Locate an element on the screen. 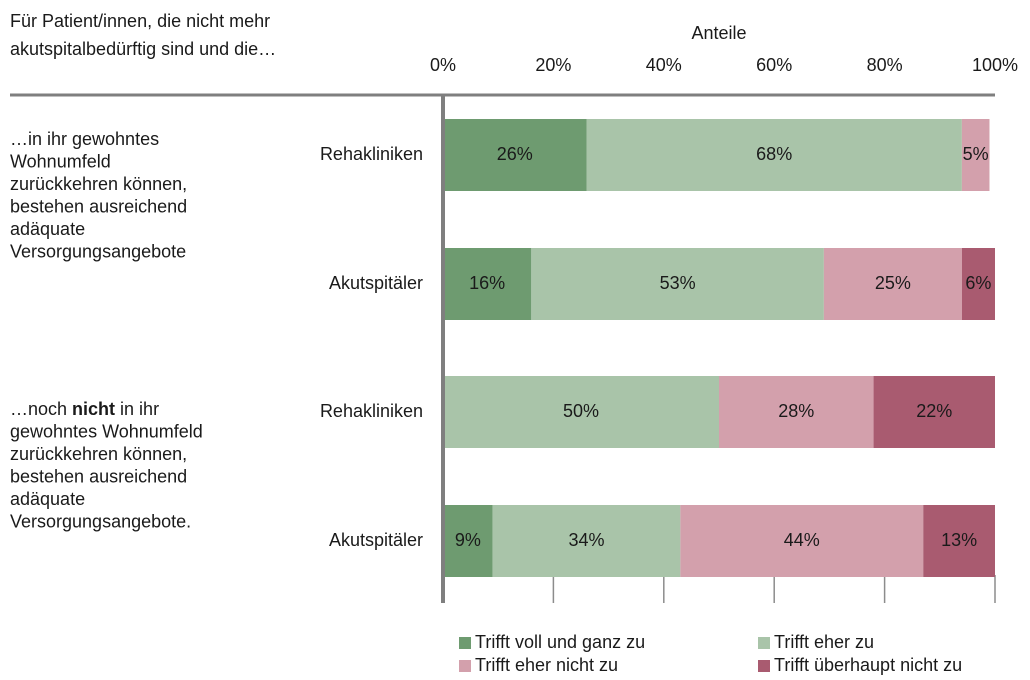 This screenshot has width=1030, height=680. data-label: 26% is located at coordinates (515, 154).